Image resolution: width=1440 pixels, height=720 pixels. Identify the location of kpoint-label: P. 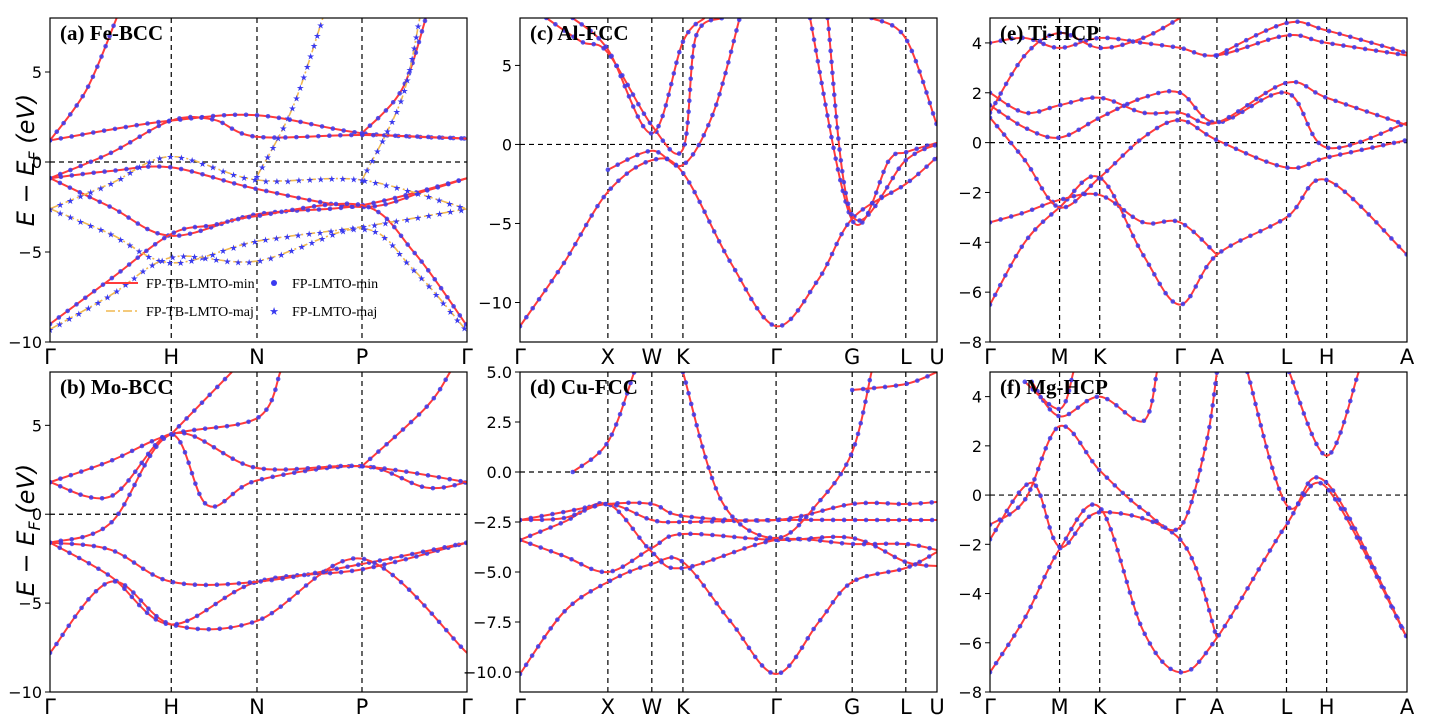
(362, 707).